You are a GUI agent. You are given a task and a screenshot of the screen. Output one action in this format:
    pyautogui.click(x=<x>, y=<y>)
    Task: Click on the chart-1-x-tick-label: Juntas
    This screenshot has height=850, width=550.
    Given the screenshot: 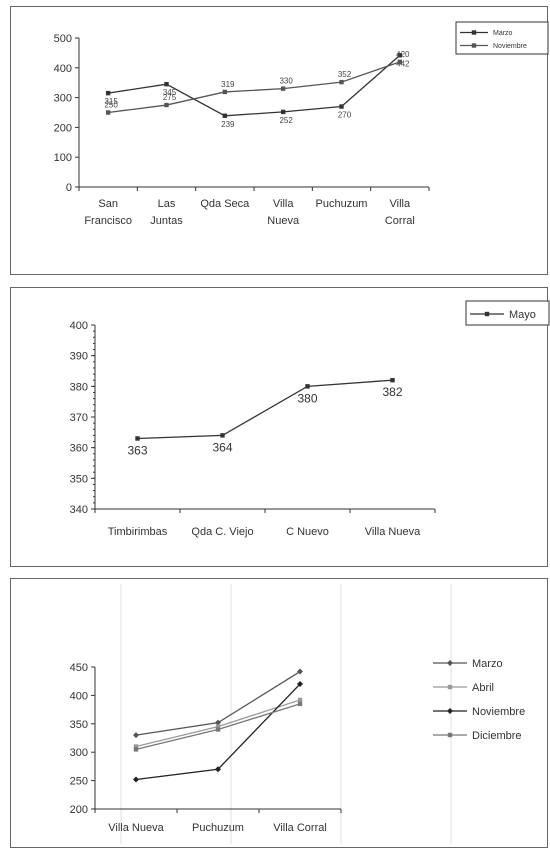 What is the action you would take?
    pyautogui.click(x=166, y=221)
    